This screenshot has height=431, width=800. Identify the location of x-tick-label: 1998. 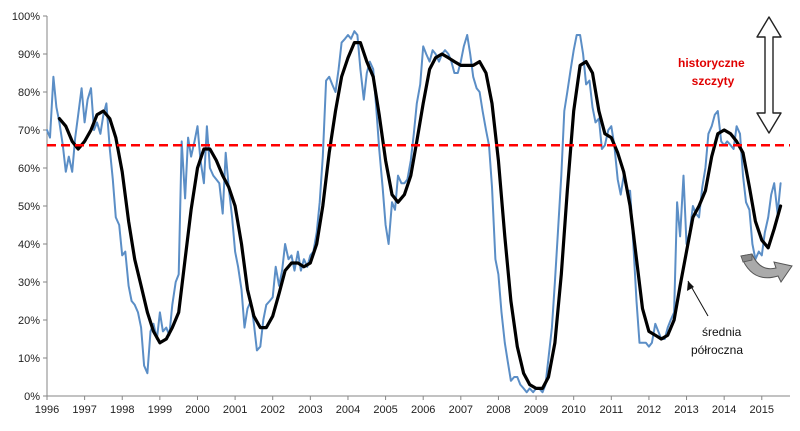
(122, 410).